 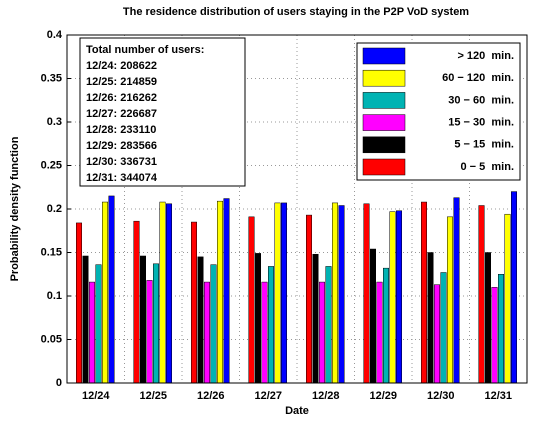 I want to click on y-tick-label: 0.4, so click(x=55, y=35).